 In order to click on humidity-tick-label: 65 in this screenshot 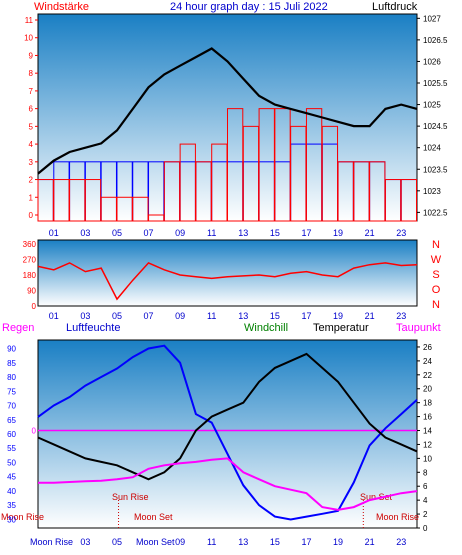, I will do `click(11, 420)`.